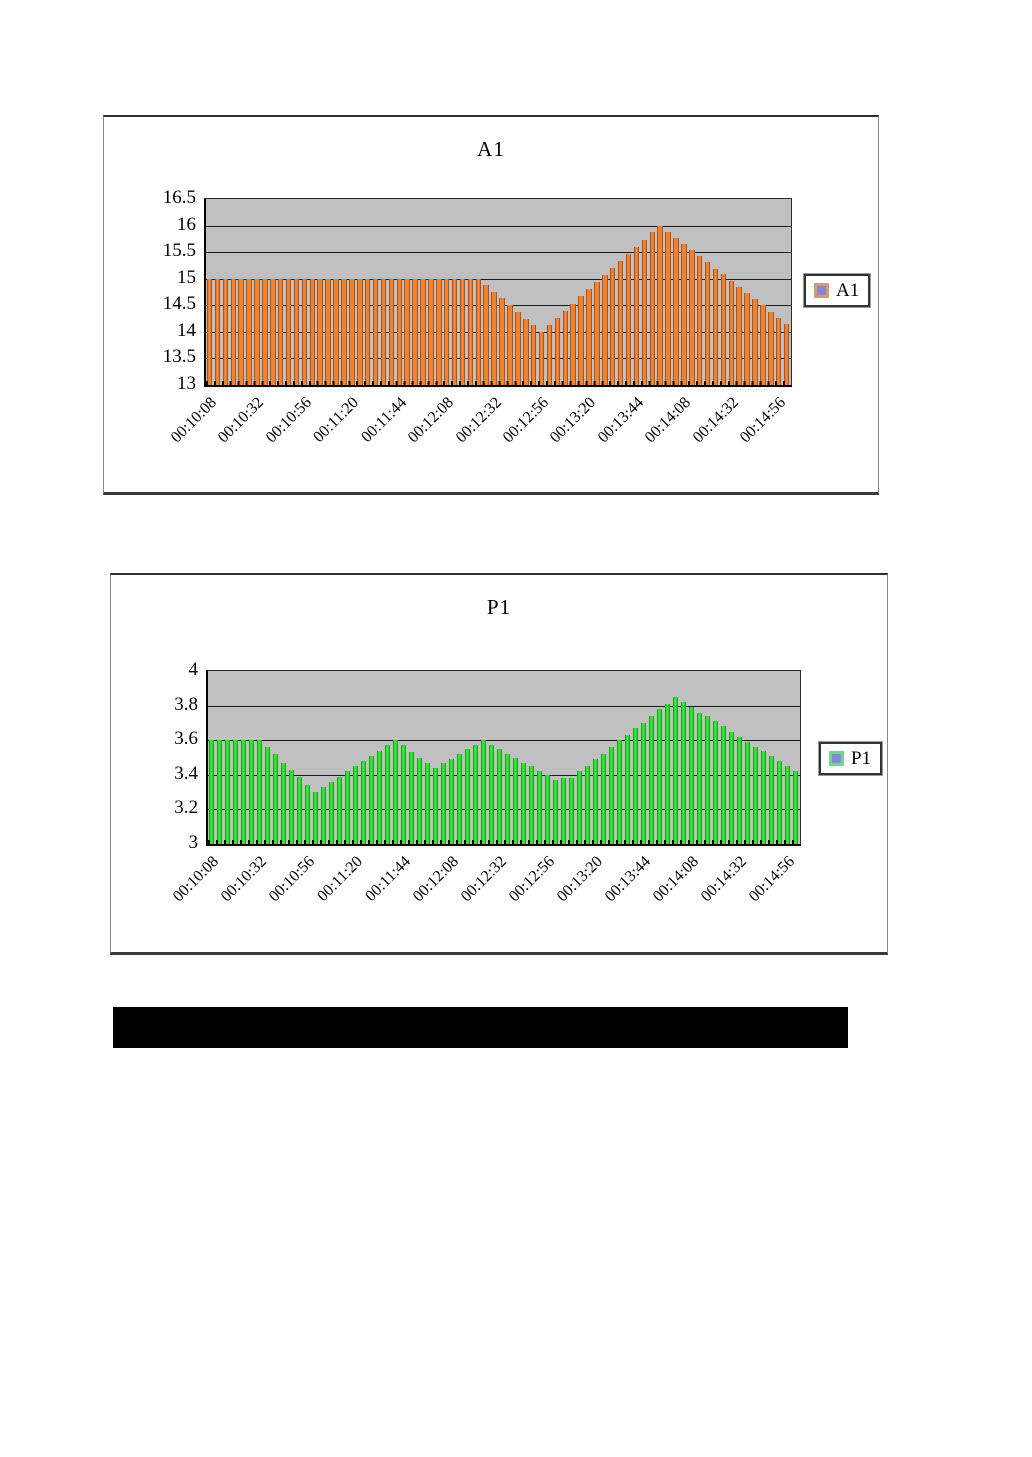 The image size is (1032, 1457). Describe the element at coordinates (837, 290) in the screenshot. I see `legend-box: A1` at that location.